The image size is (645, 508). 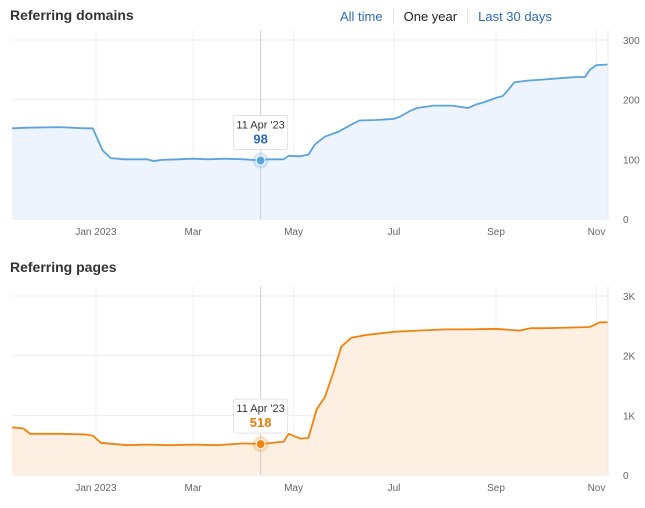 I want to click on tooltip-value: 518, so click(x=261, y=422).